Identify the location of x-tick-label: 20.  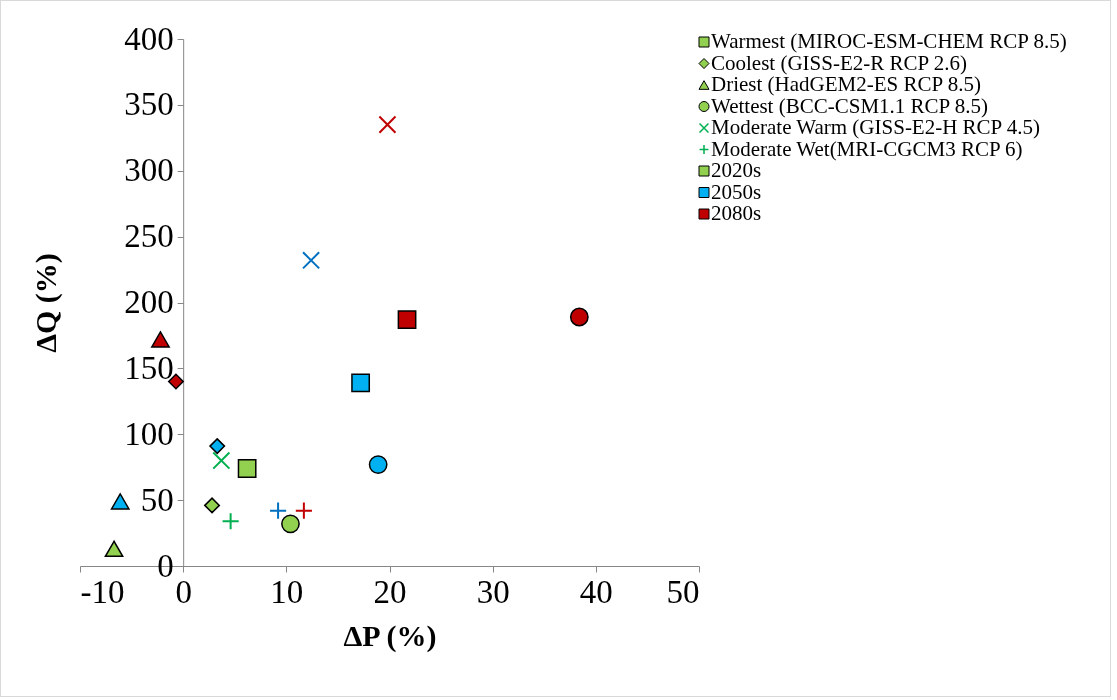
(390, 591).